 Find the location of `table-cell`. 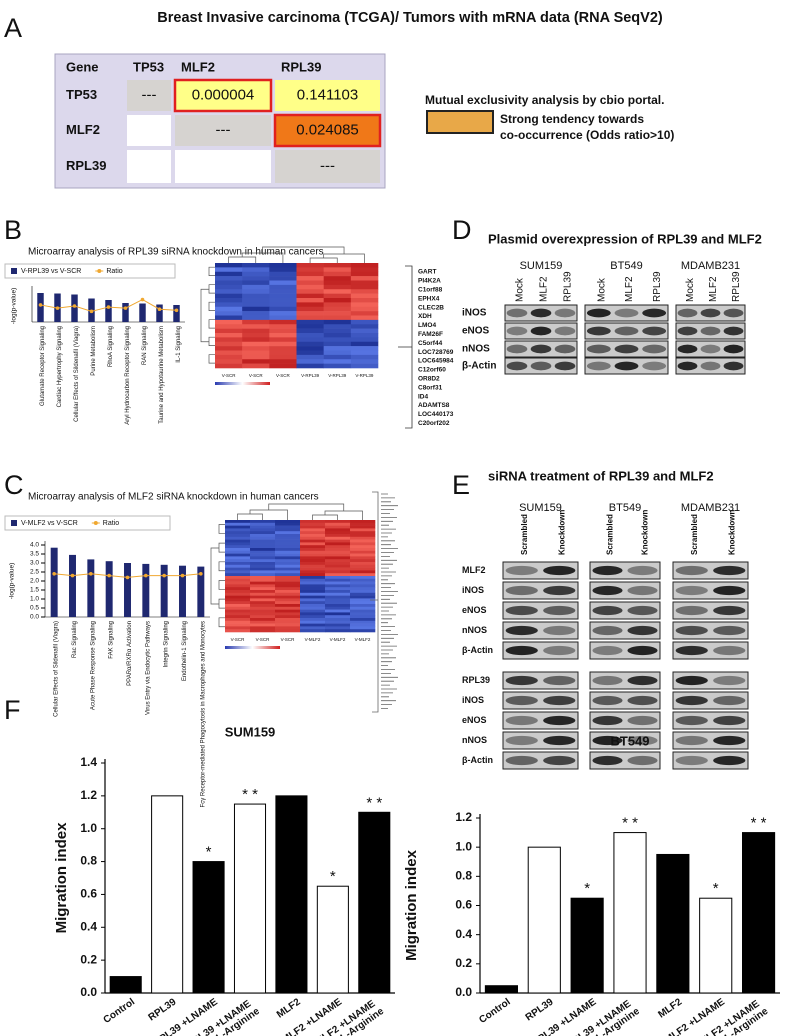

table-cell is located at coordinates (223, 166).